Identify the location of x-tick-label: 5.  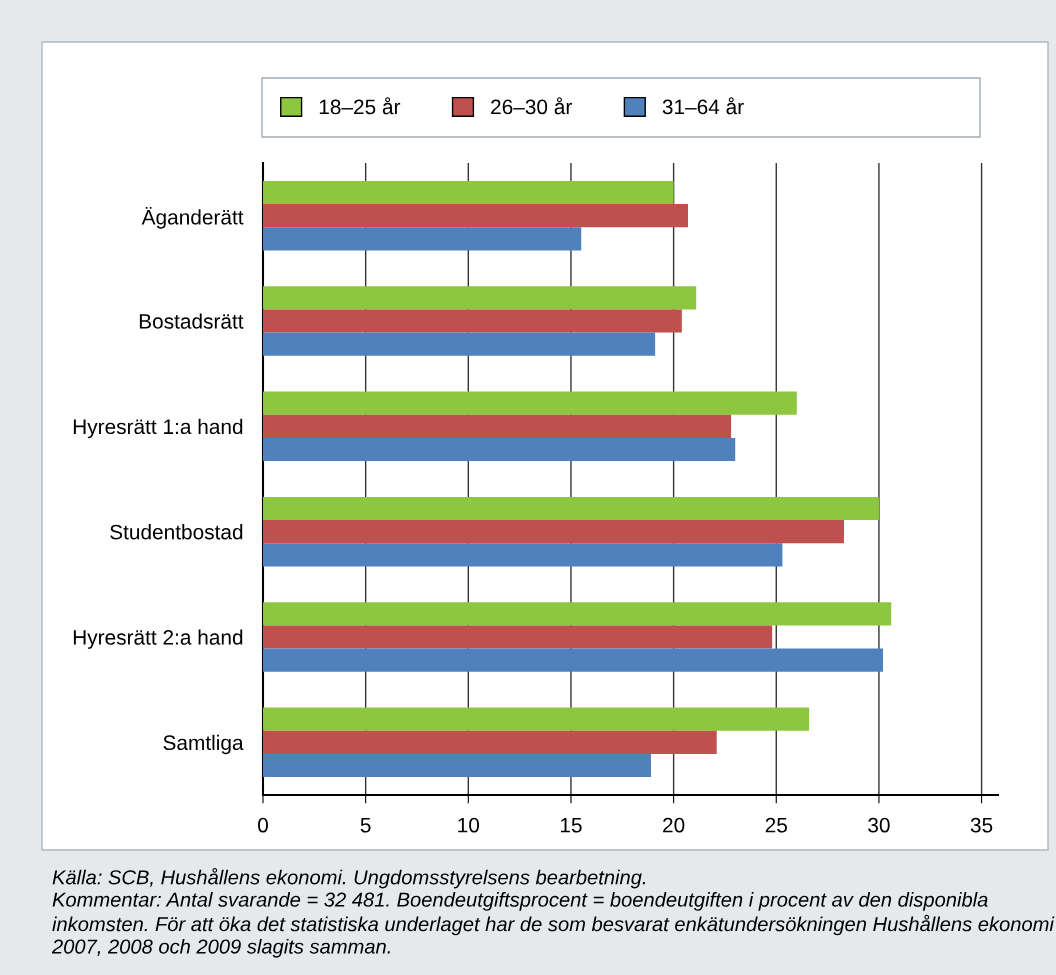
(365, 825).